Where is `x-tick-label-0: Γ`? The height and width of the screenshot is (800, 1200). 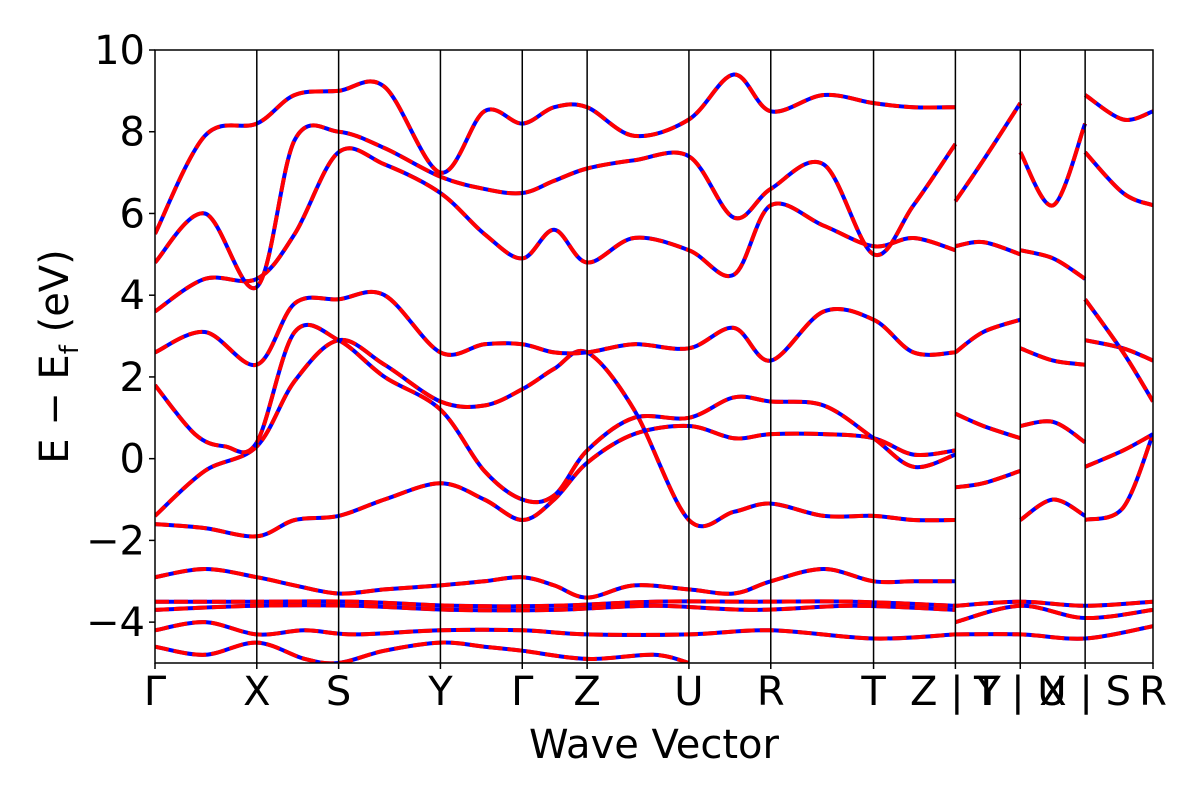
x-tick-label-0: Γ is located at coordinates (155, 692).